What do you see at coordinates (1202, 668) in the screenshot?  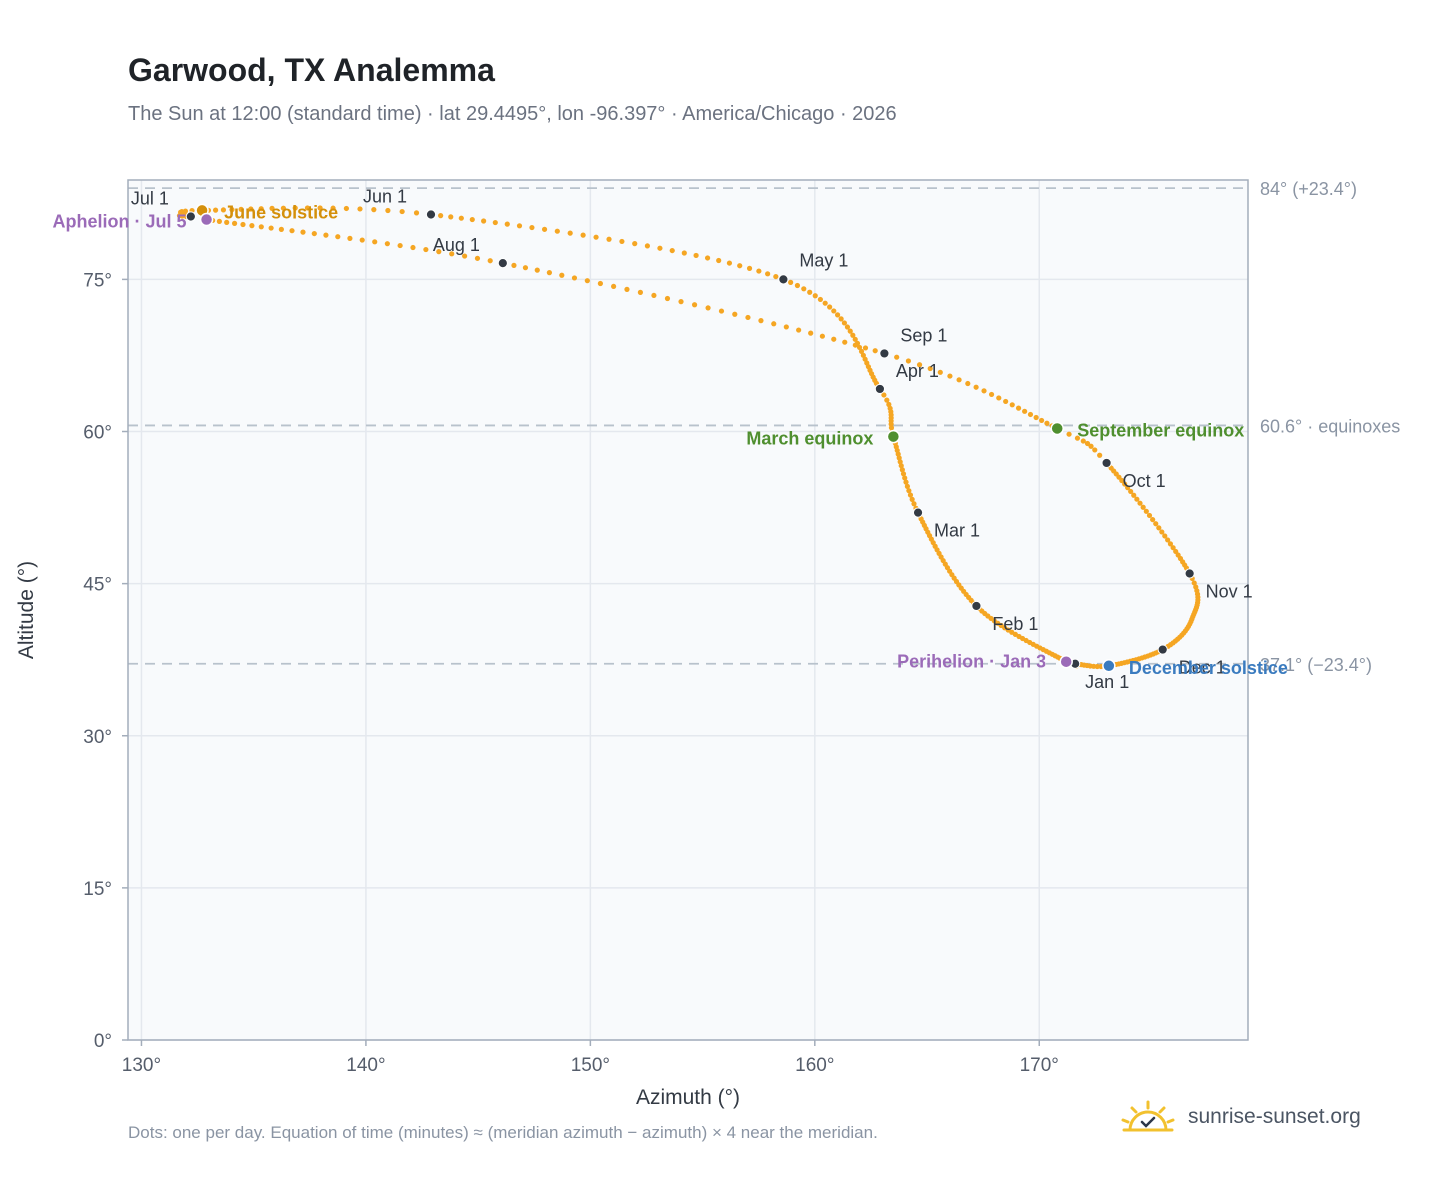 I see `month-marker-label: Dec 1` at bounding box center [1202, 668].